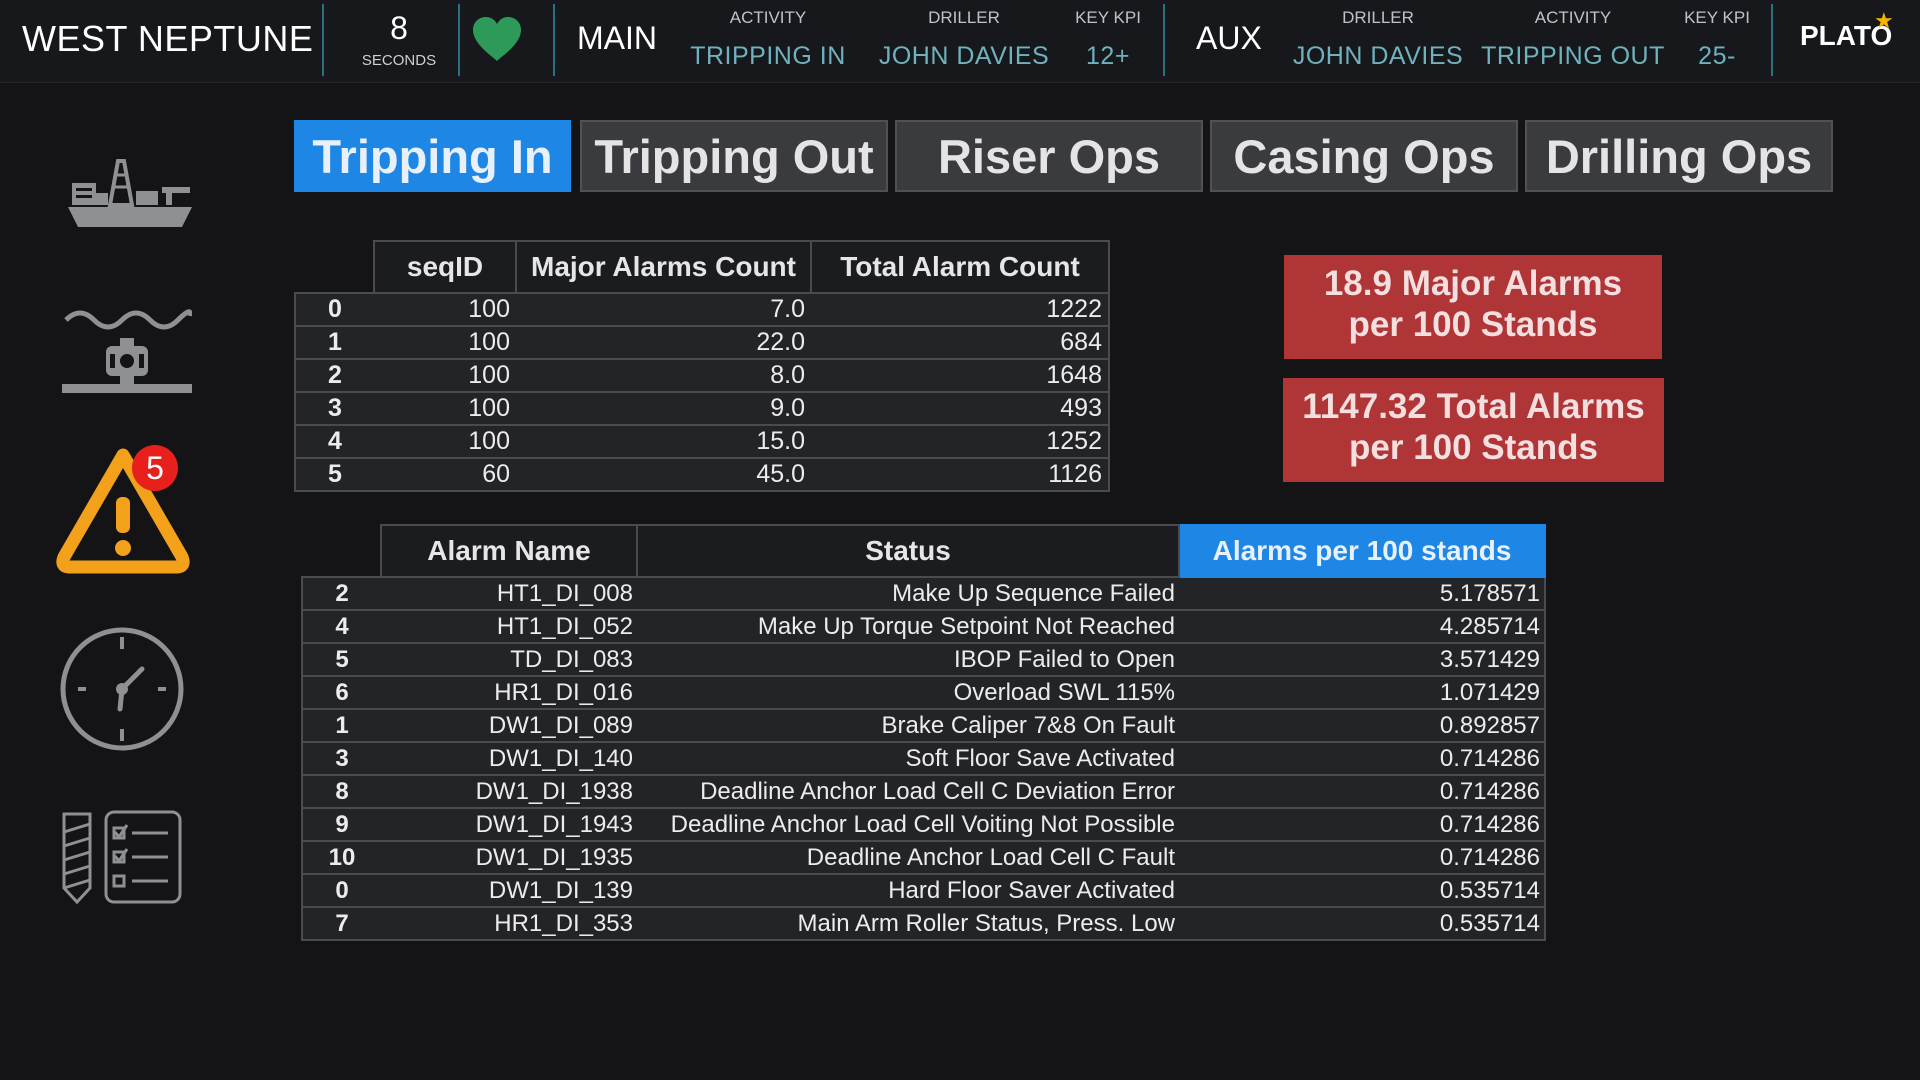 The height and width of the screenshot is (1080, 1920). Describe the element at coordinates (663, 474) in the screenshot. I see `major-alarms-cell: 45.0` at that location.